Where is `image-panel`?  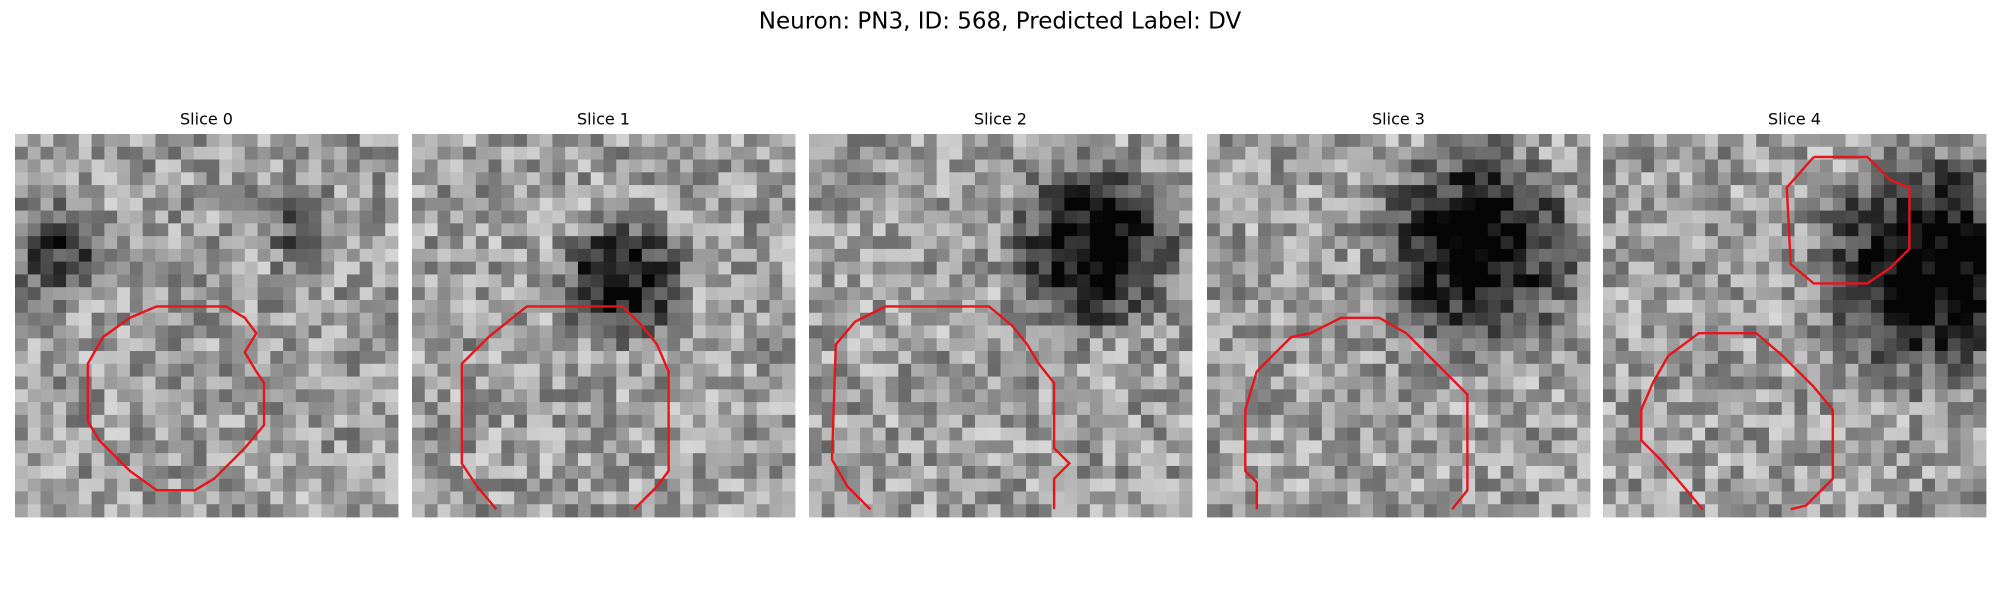 image-panel is located at coordinates (1399, 326).